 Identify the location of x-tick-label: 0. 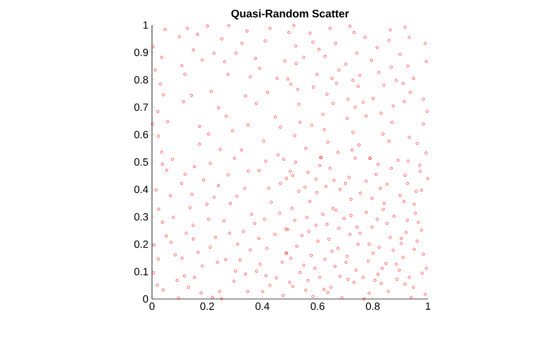
(152, 306).